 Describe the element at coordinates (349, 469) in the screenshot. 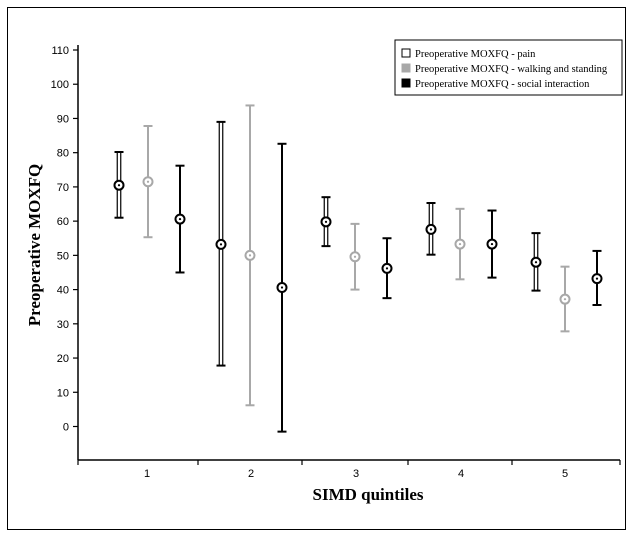

I see `x-axis: 1 2 3 4 5` at that location.